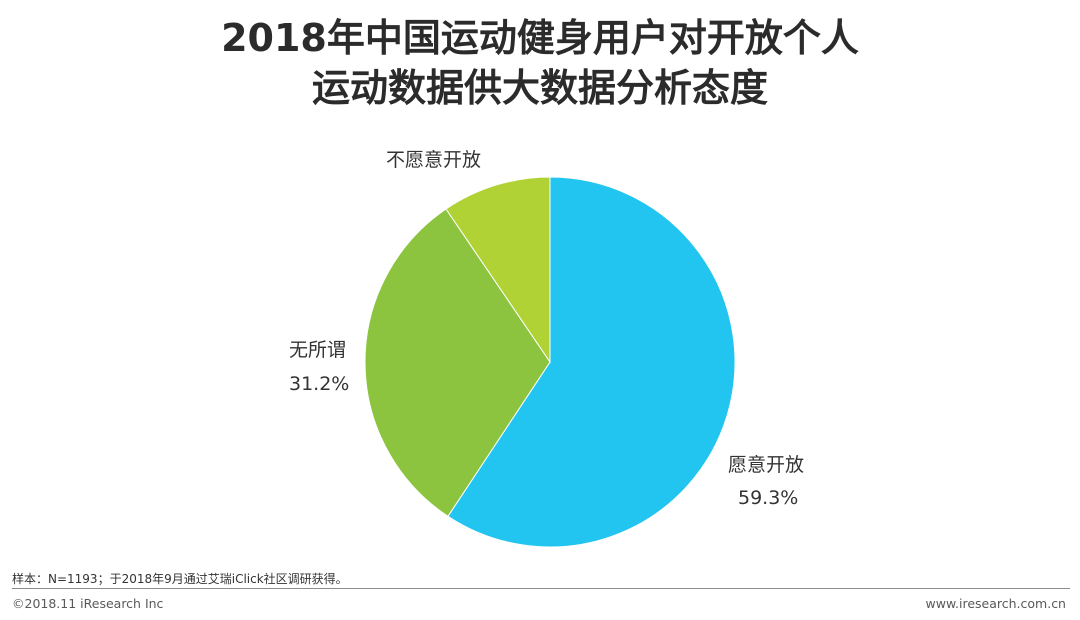 Image resolution: width=1080 pixels, height=620 pixels. Describe the element at coordinates (539, 88) in the screenshot. I see `chart-title-line-2: 运动数据供大数据分析态度` at that location.